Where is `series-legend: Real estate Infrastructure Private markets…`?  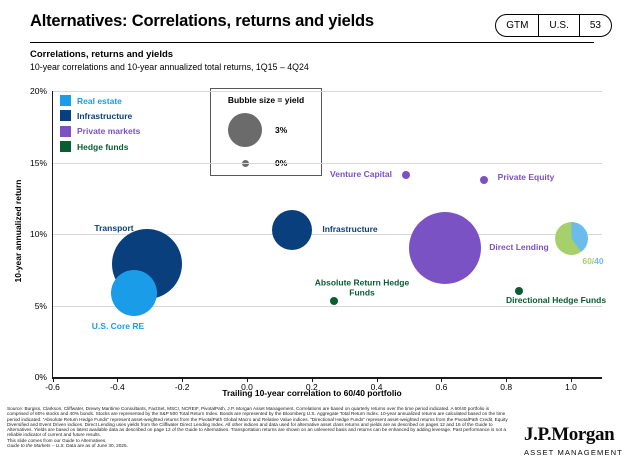
series-legend: Real estate Infrastructure Private markets… is located at coordinates (100, 126).